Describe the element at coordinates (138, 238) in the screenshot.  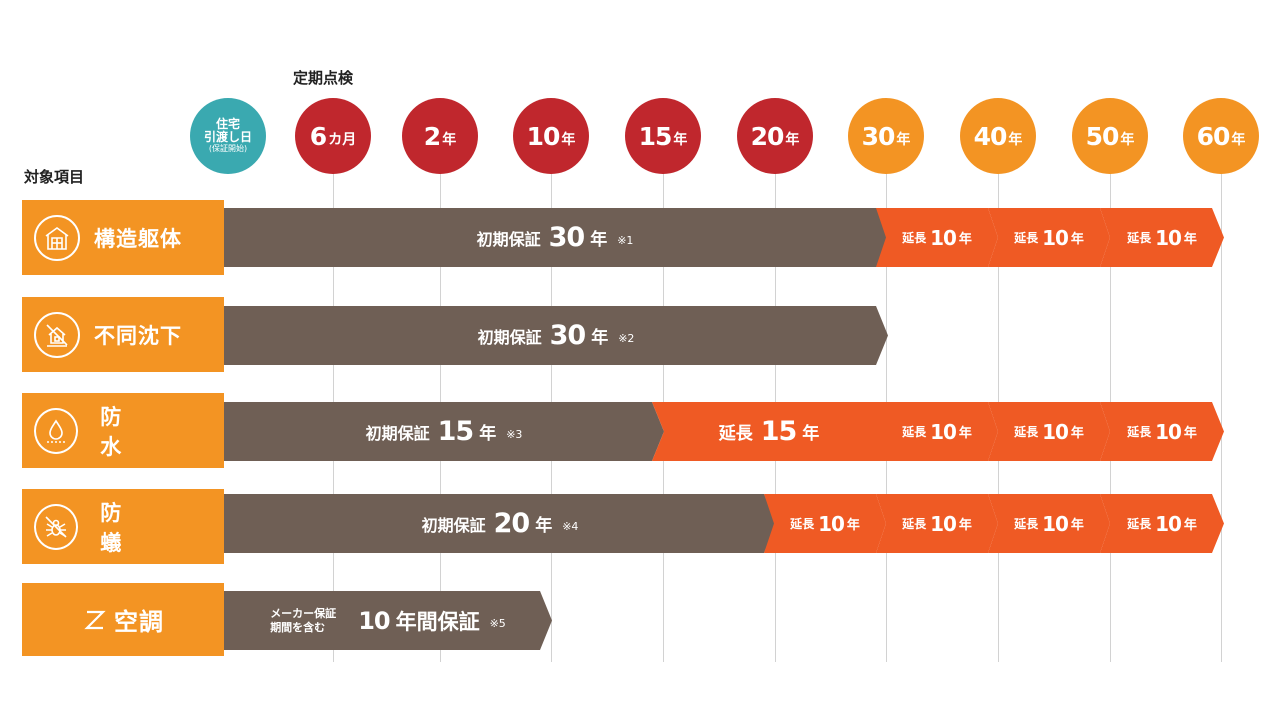
I see `item-label: 構造躯体` at that location.